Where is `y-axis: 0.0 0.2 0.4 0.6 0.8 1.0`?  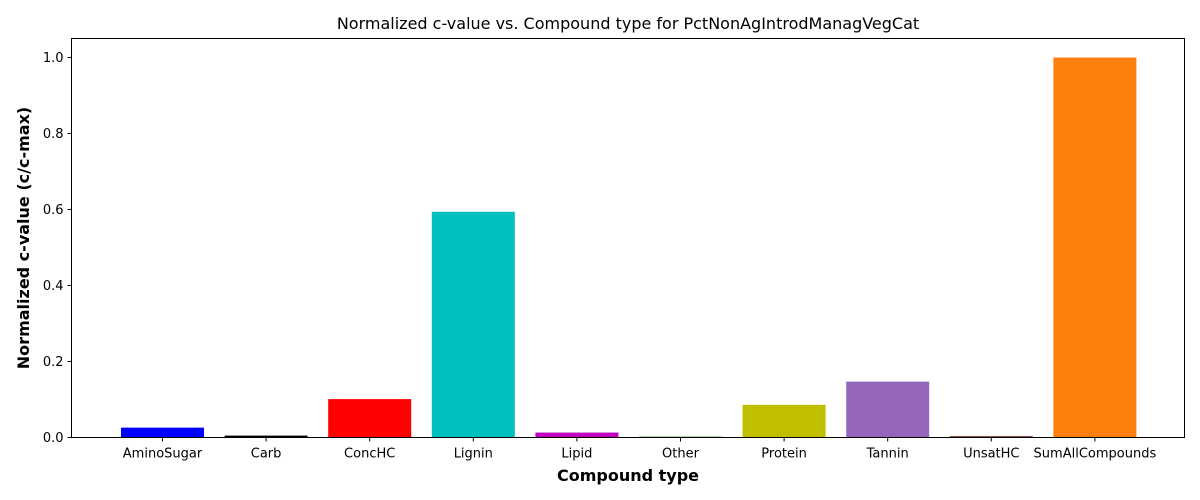 y-axis: 0.0 0.2 0.4 0.6 0.8 1.0 is located at coordinates (57, 248).